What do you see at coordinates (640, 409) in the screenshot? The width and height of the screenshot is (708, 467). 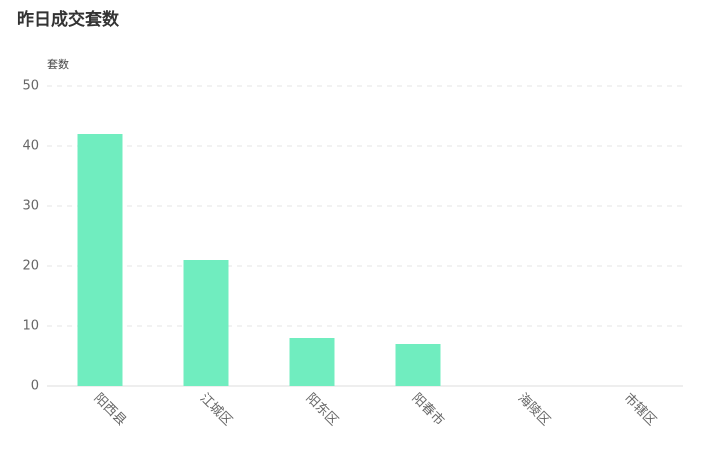 I see `x-tick-label: 市辖区` at bounding box center [640, 409].